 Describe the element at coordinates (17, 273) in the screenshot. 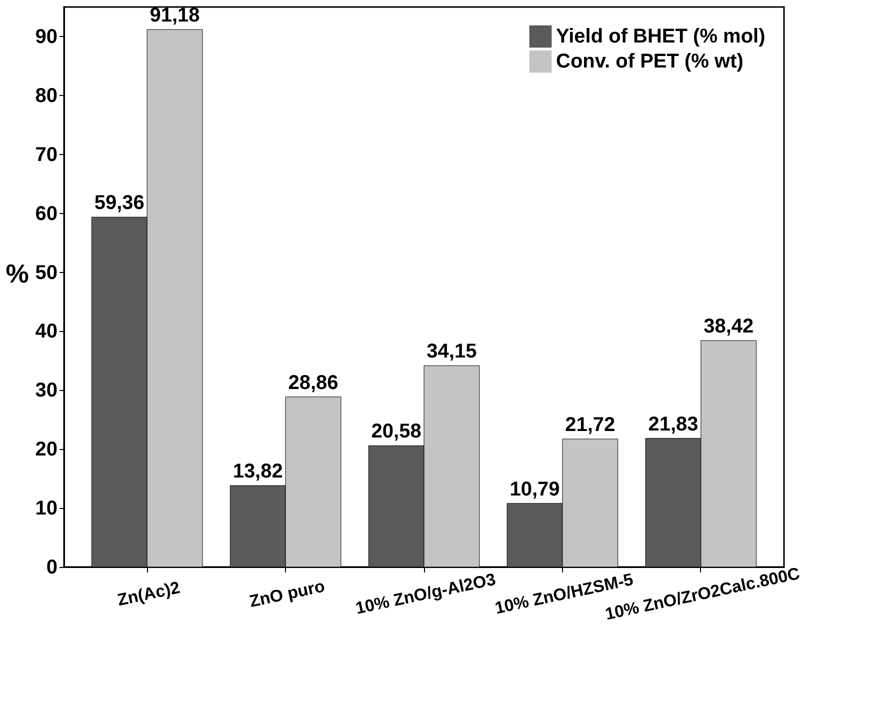

I see `y-axis-title: %` at that location.